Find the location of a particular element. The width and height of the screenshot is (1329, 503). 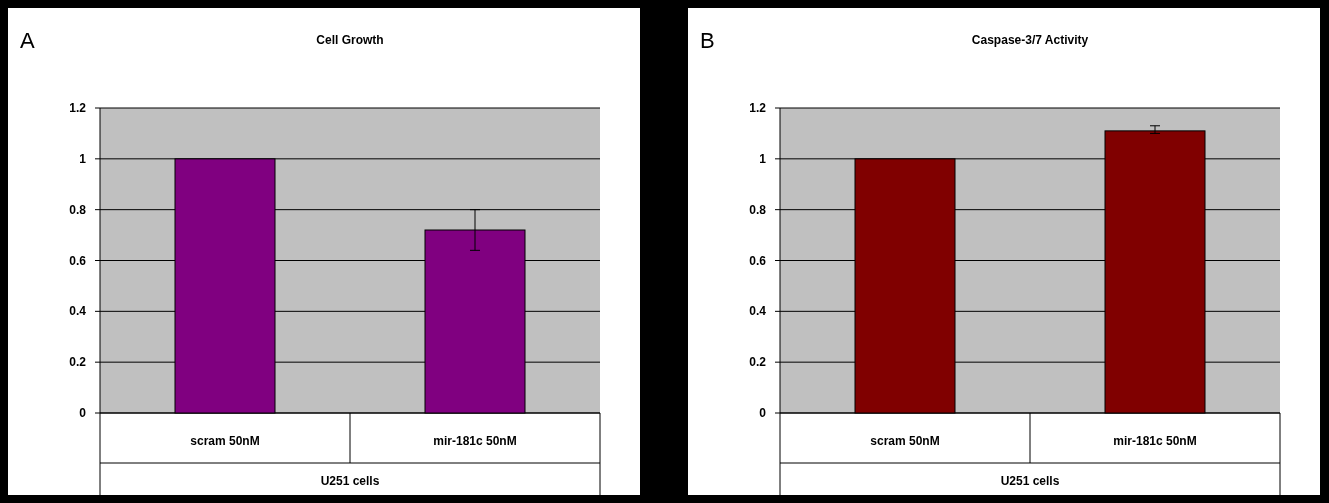

chart-title: Cell Growth is located at coordinates (350, 40).